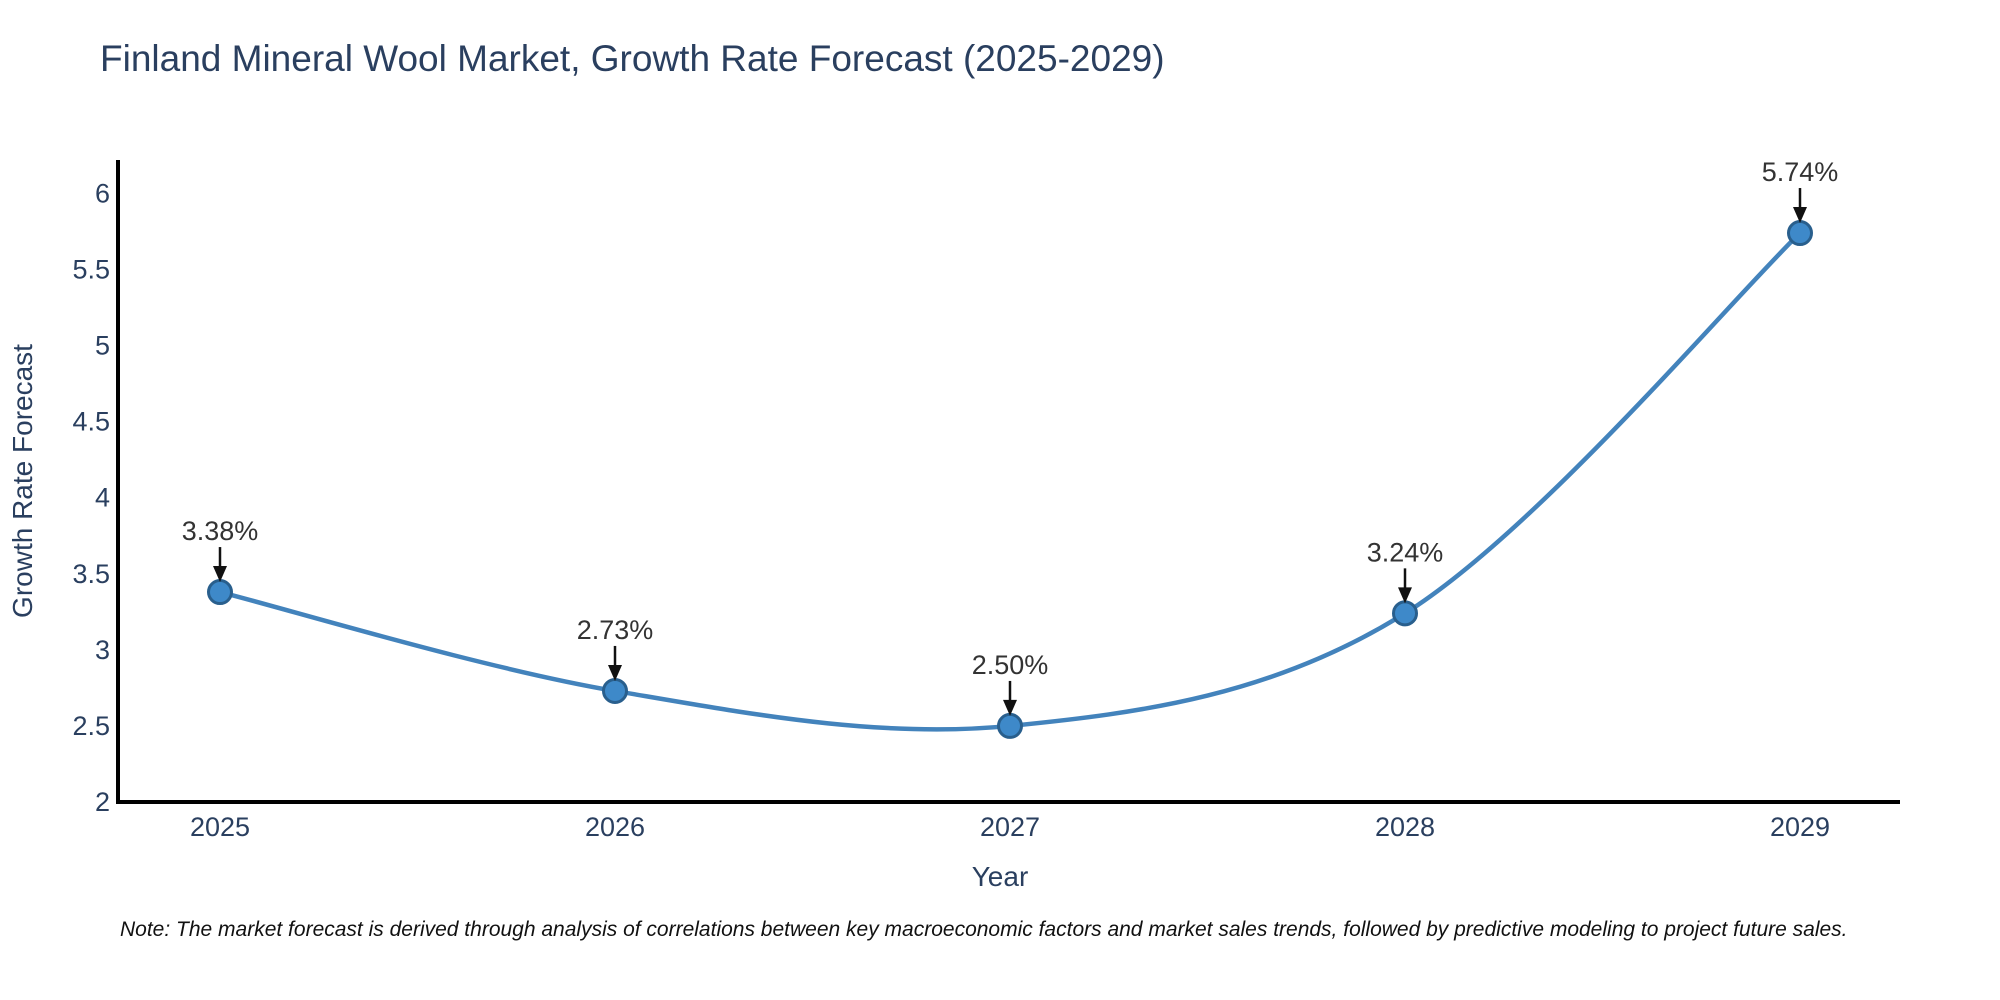  What do you see at coordinates (1405, 552) in the screenshot?
I see `data-point-label: 3.24%` at bounding box center [1405, 552].